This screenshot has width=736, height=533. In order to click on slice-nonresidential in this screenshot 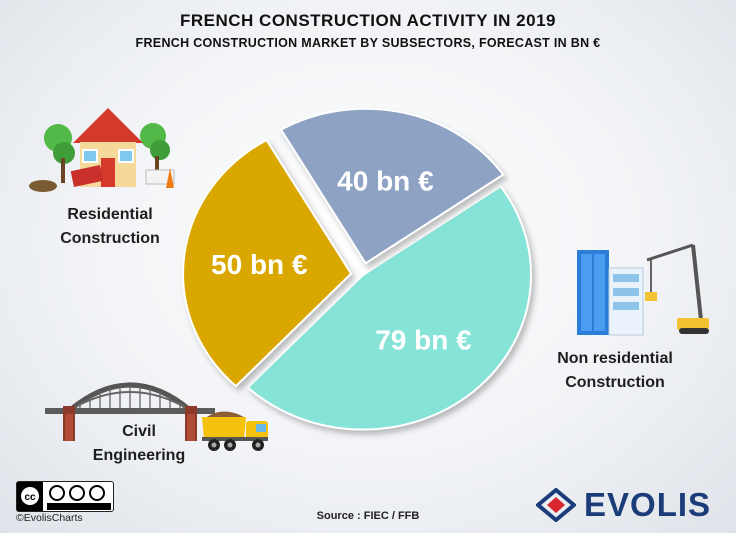, I will do `click(267, 263)`.